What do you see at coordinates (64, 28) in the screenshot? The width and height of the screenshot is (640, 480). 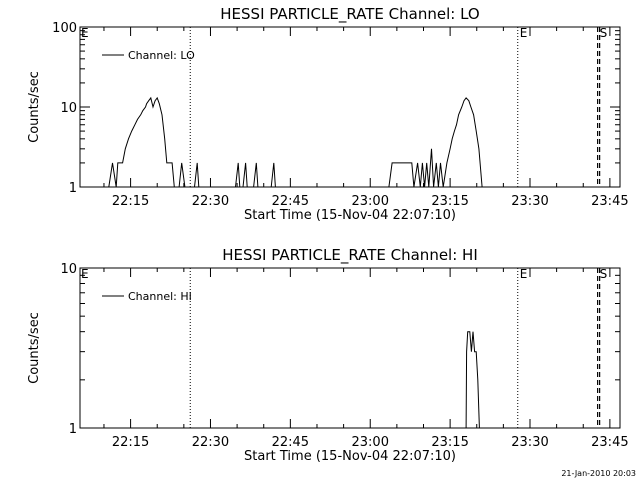 I see `y-tick-label: 100` at bounding box center [64, 28].